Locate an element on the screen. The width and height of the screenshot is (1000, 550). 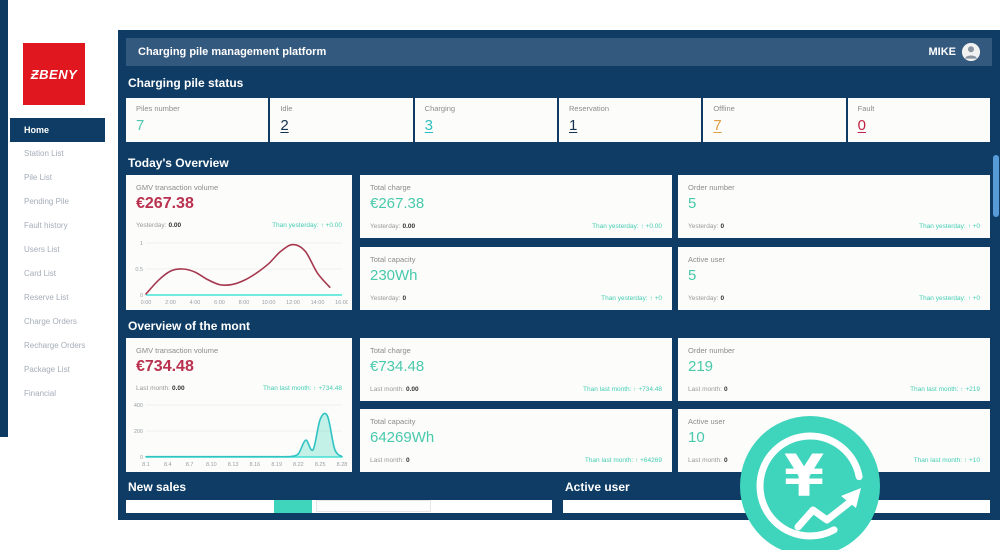
sidebar-item-home: Home is located at coordinates (57, 130).